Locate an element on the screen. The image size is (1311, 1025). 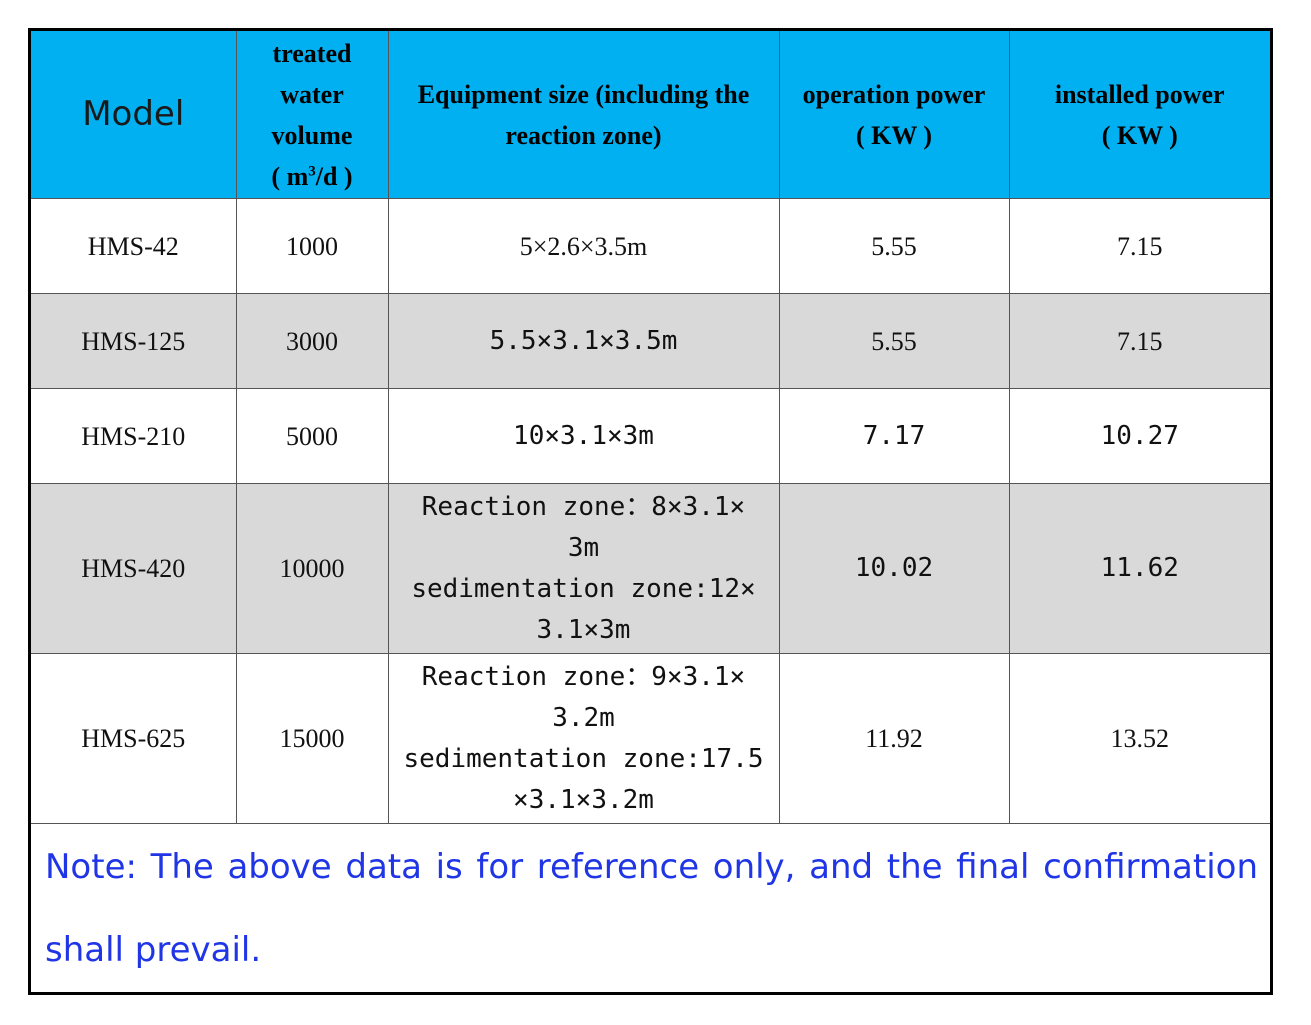
cell-model: HMS-210 is located at coordinates (134, 436).